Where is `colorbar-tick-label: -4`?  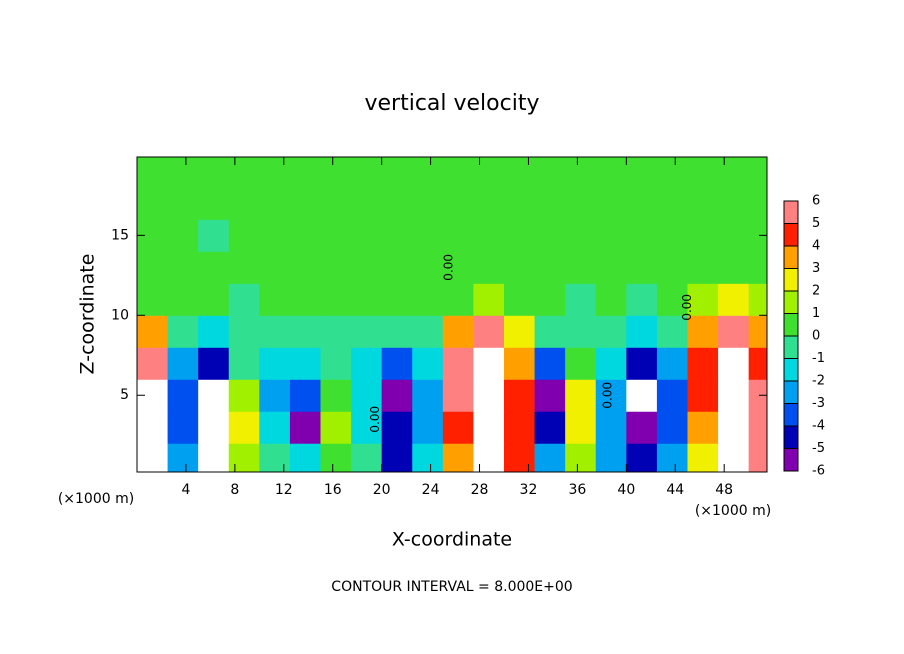
colorbar-tick-label: -4 is located at coordinates (818, 426).